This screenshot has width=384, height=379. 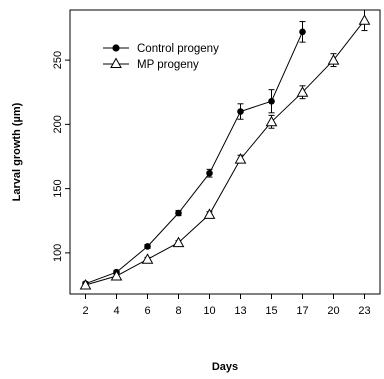 What do you see at coordinates (168, 65) in the screenshot?
I see `legend-label-mp: MP progeny` at bounding box center [168, 65].